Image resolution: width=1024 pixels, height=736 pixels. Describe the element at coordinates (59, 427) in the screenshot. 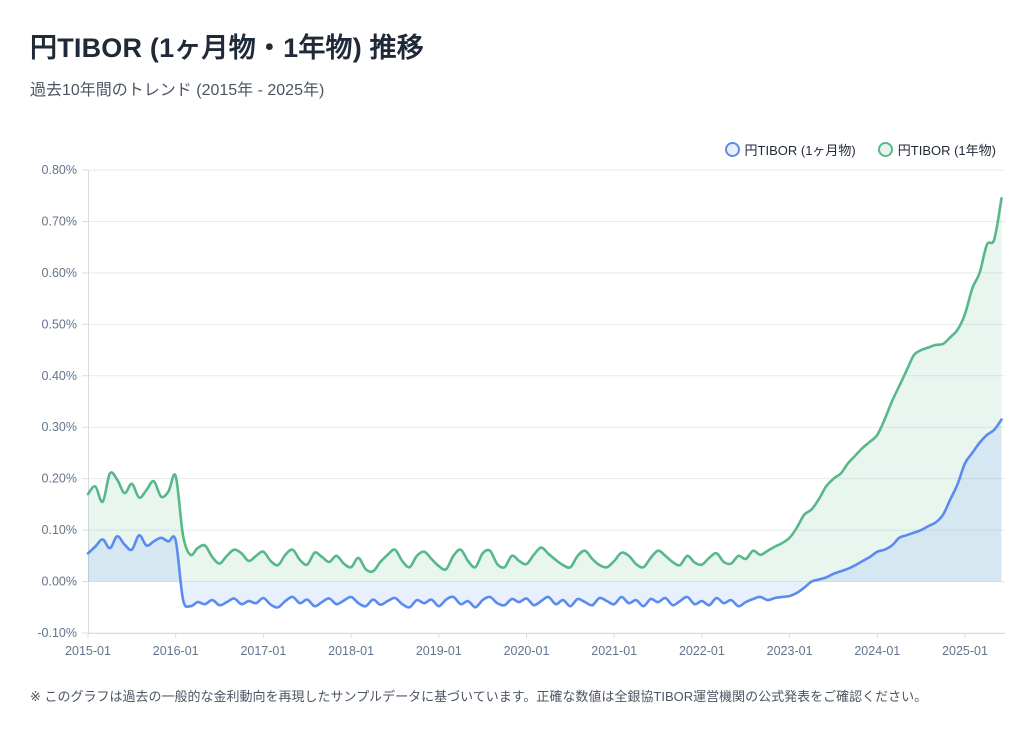

I see `y-axis-label: 0.30%` at that location.